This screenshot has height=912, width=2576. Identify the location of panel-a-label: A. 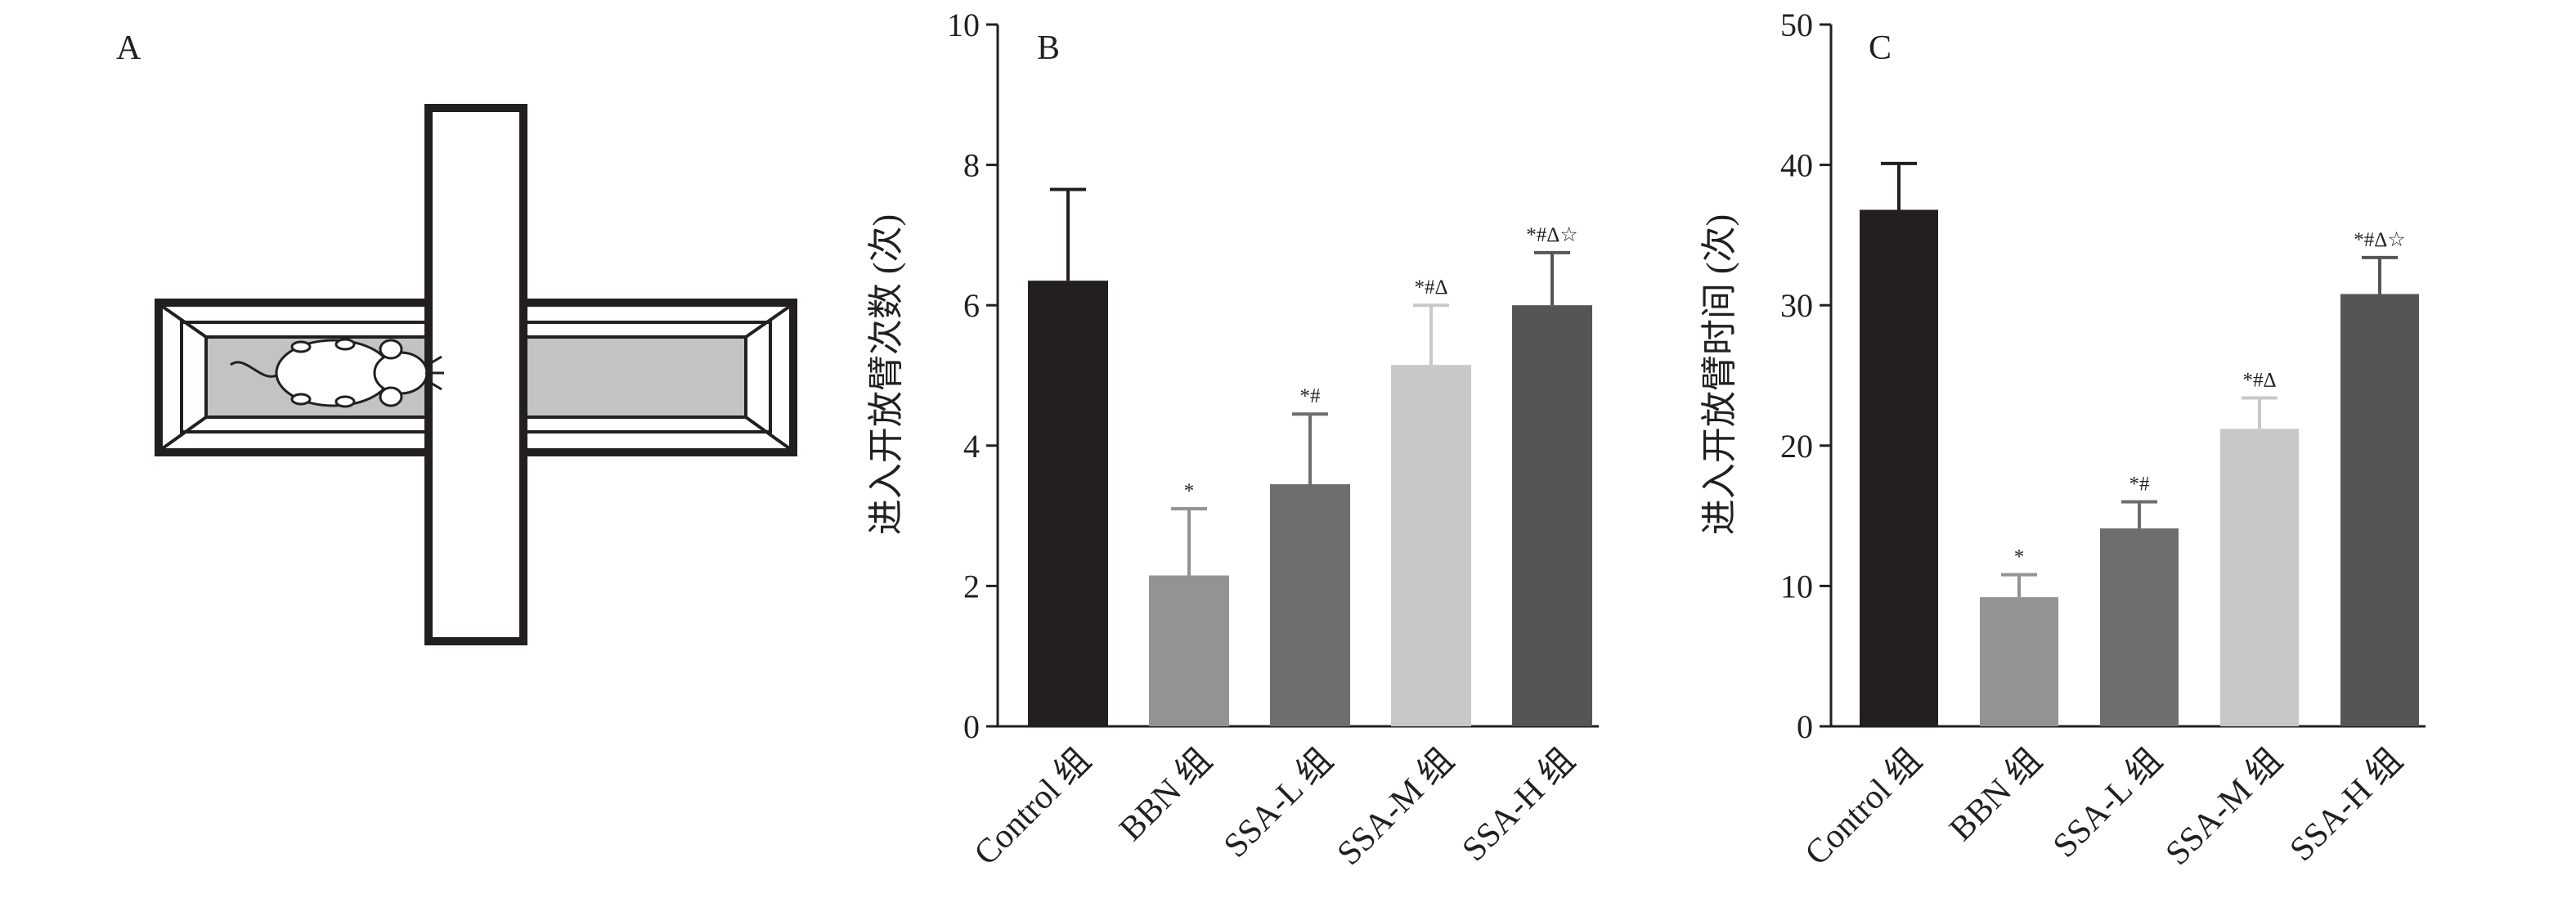
(128, 48).